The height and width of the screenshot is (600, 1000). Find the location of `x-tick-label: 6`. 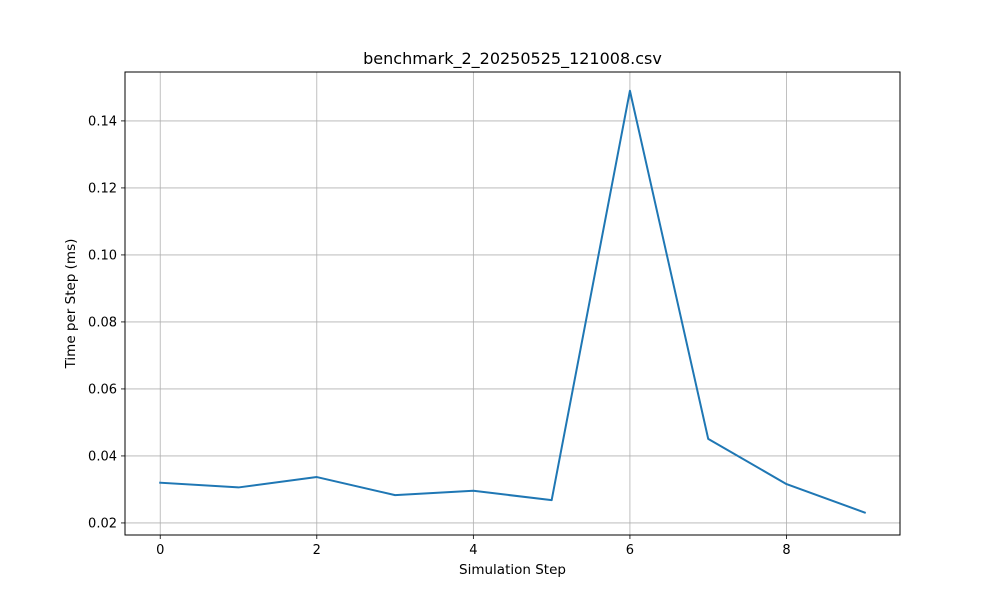

x-tick-label: 6 is located at coordinates (630, 550).